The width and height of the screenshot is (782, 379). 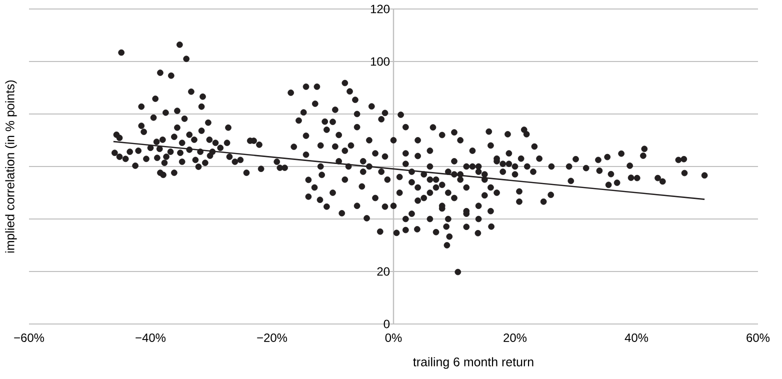 I want to click on x-tick-label: −60%, so click(x=29, y=338).